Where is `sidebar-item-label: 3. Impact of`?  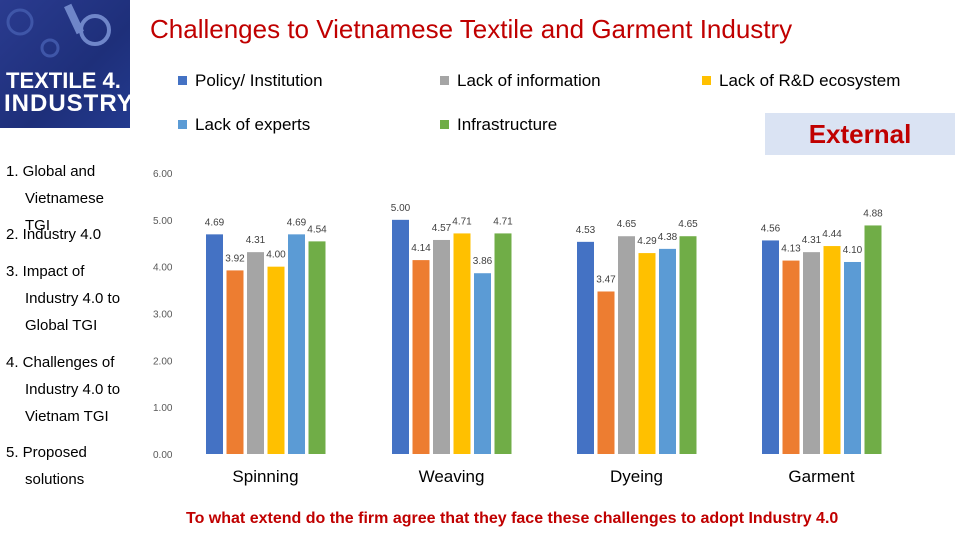
sidebar-item-label: 3. Impact of is located at coordinates (45, 271).